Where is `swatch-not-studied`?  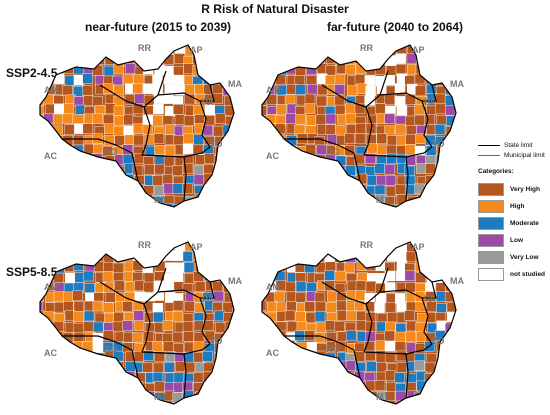 swatch-not-studied is located at coordinates (491, 274).